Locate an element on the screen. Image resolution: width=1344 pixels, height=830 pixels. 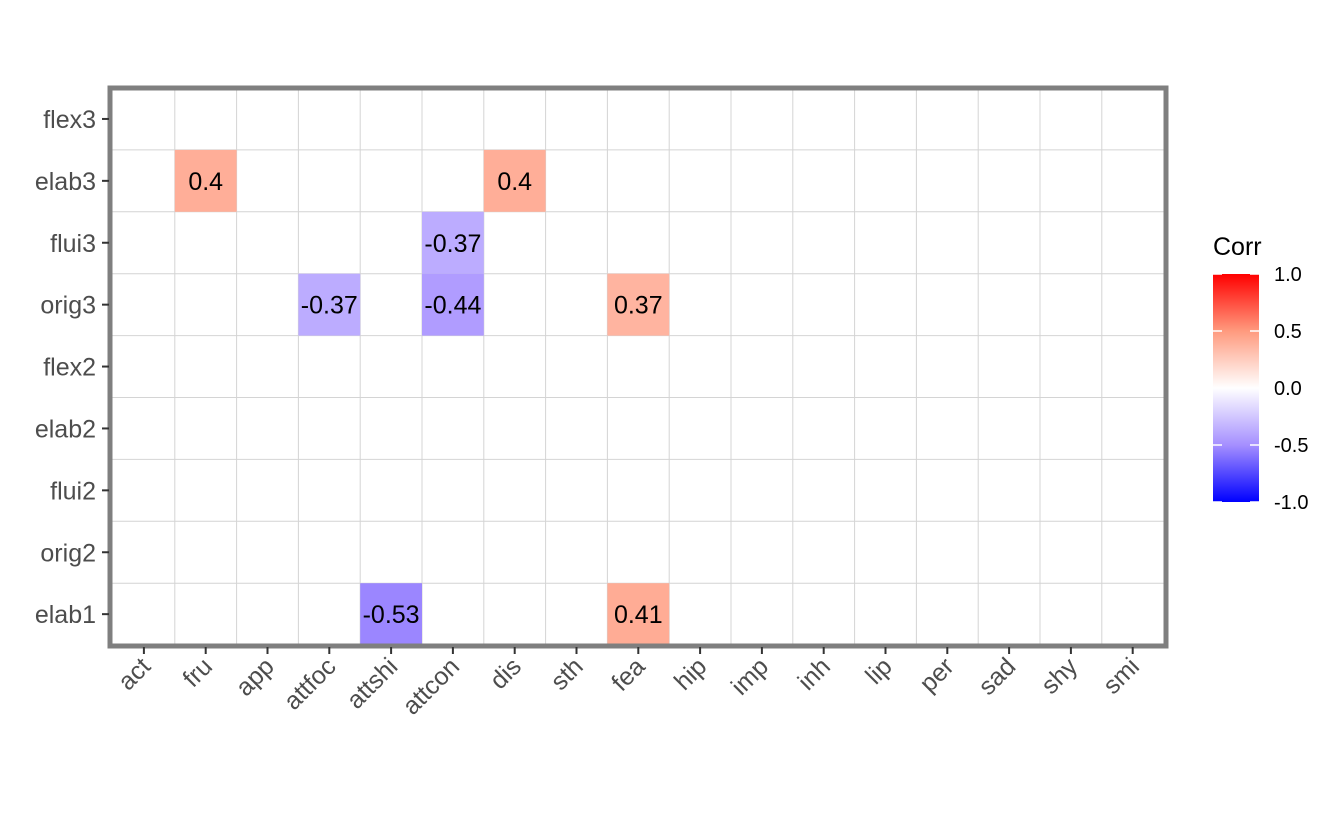
x-tick-label-hip: hip is located at coordinates (690, 673).